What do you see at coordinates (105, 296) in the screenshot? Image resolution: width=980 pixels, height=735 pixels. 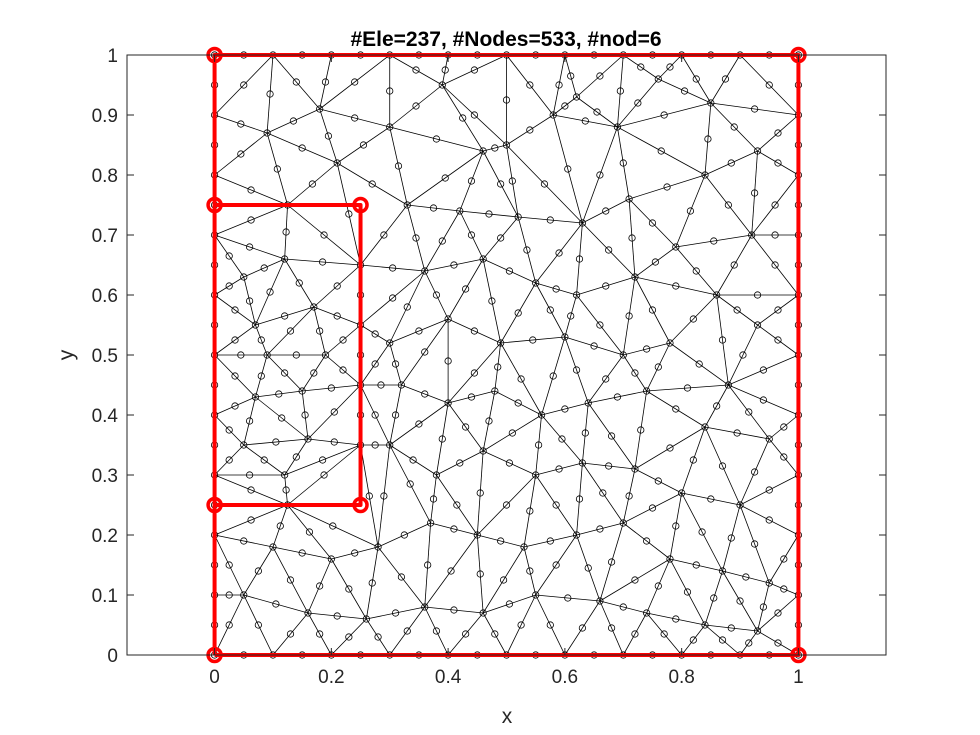 I see `y-tick-label: 0.6` at bounding box center [105, 296].